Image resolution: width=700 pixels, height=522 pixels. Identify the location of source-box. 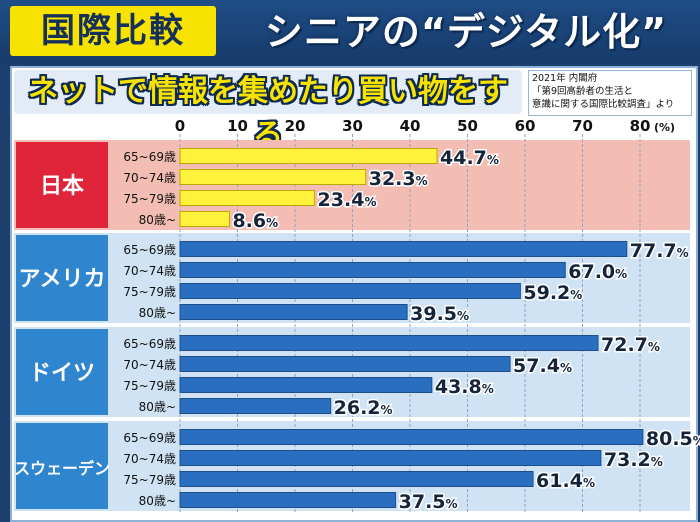
(610, 93).